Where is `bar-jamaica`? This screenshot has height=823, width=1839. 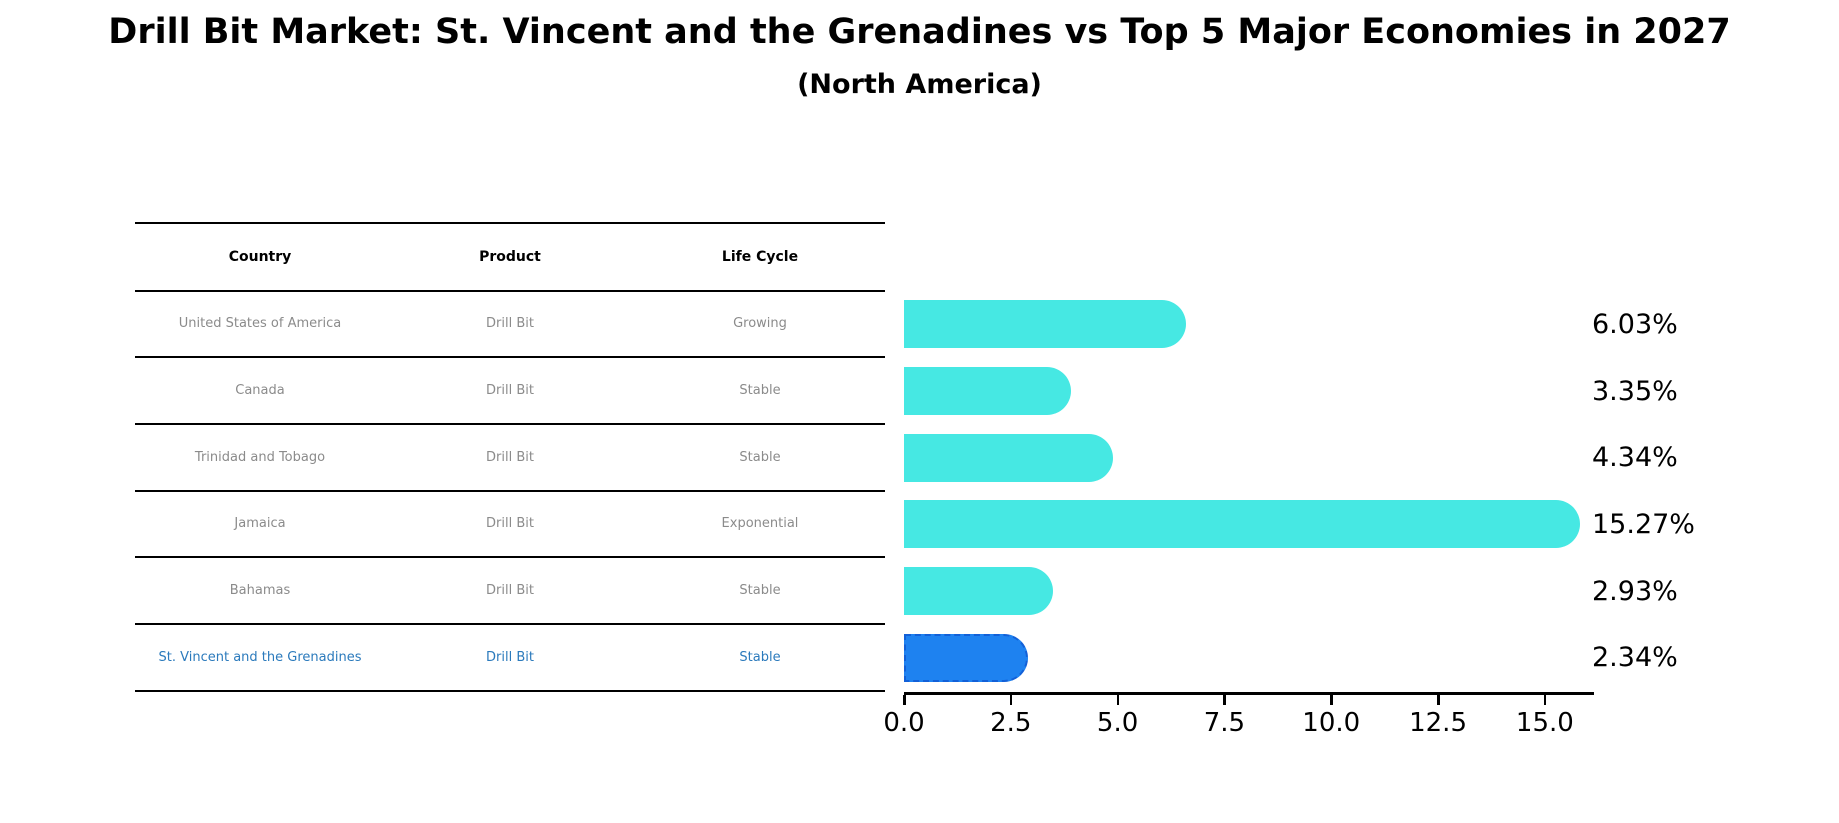
bar-jamaica is located at coordinates (1242, 524).